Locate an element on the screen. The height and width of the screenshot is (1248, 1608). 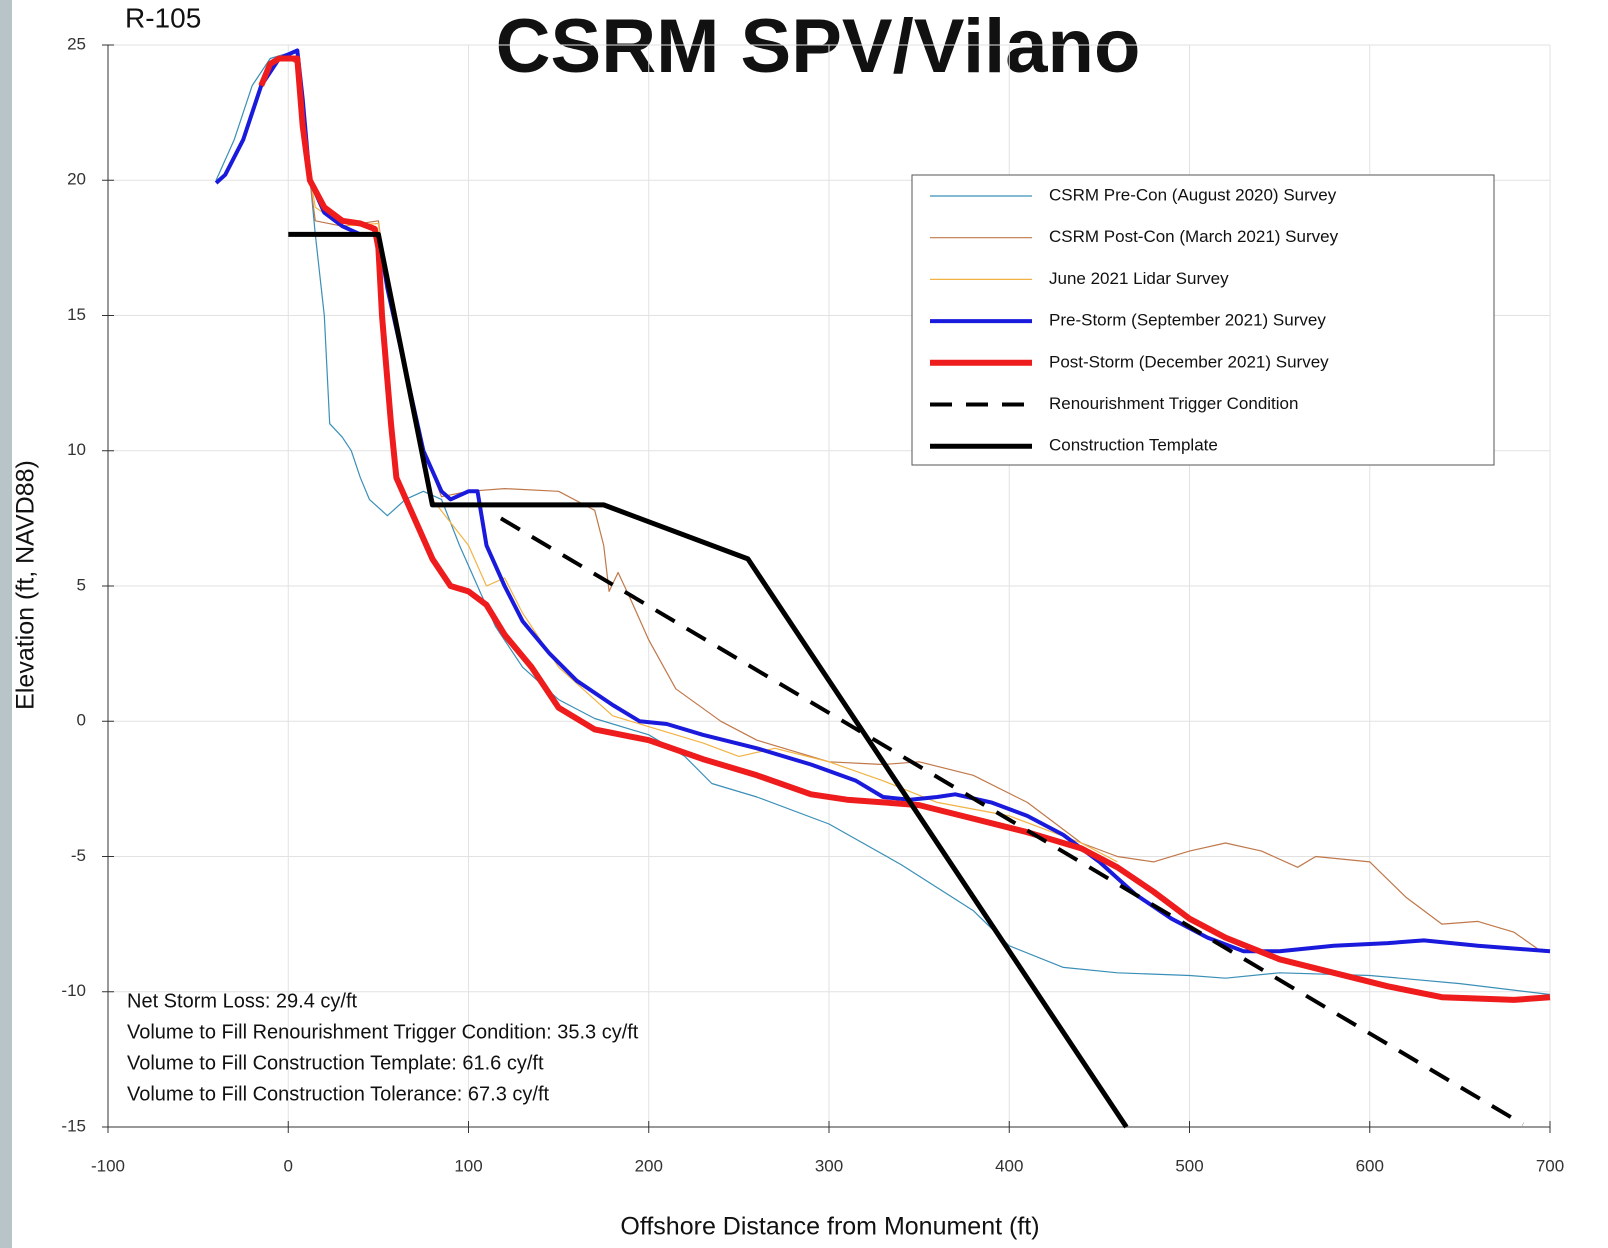
y-tick-label: -15 is located at coordinates (73, 1125).